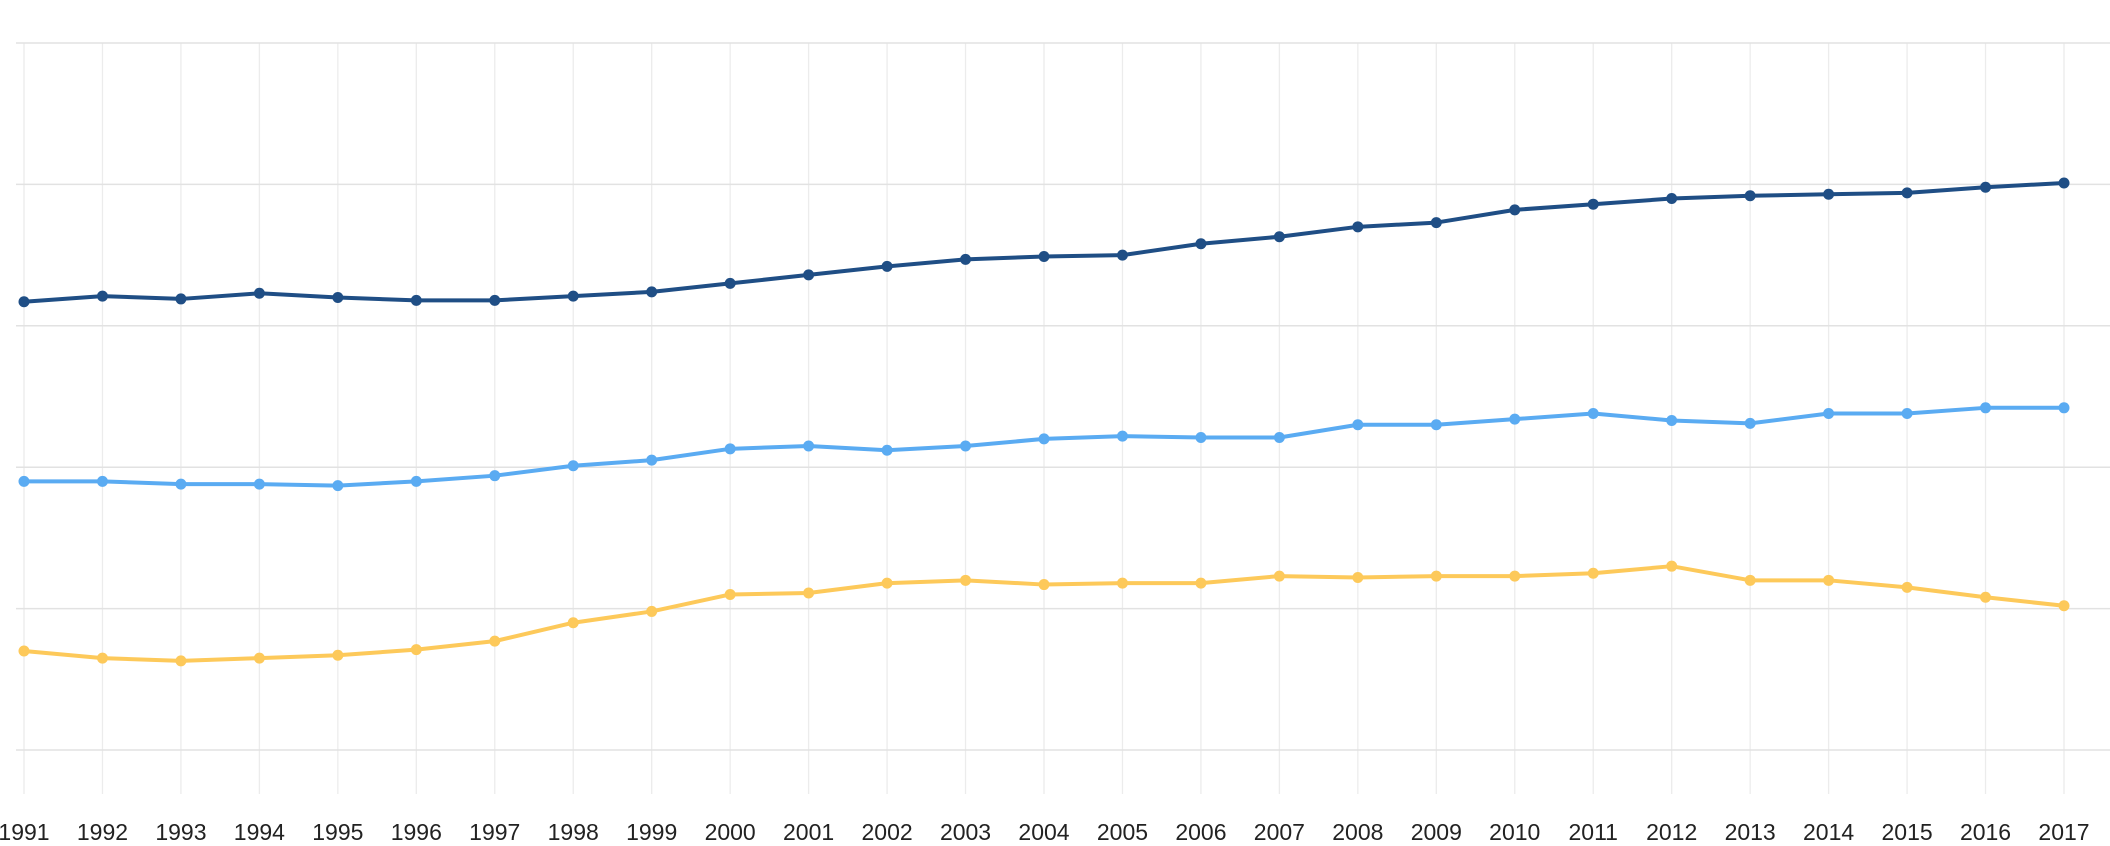 The image size is (2110, 846). What do you see at coordinates (886, 832) in the screenshot?
I see `x-tick-label: 2002` at bounding box center [886, 832].